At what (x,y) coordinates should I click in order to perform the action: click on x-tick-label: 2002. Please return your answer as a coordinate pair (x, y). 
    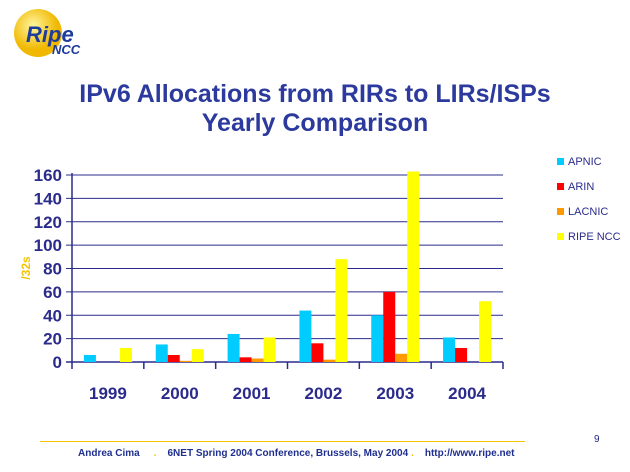
    Looking at the image, I should click on (324, 393).